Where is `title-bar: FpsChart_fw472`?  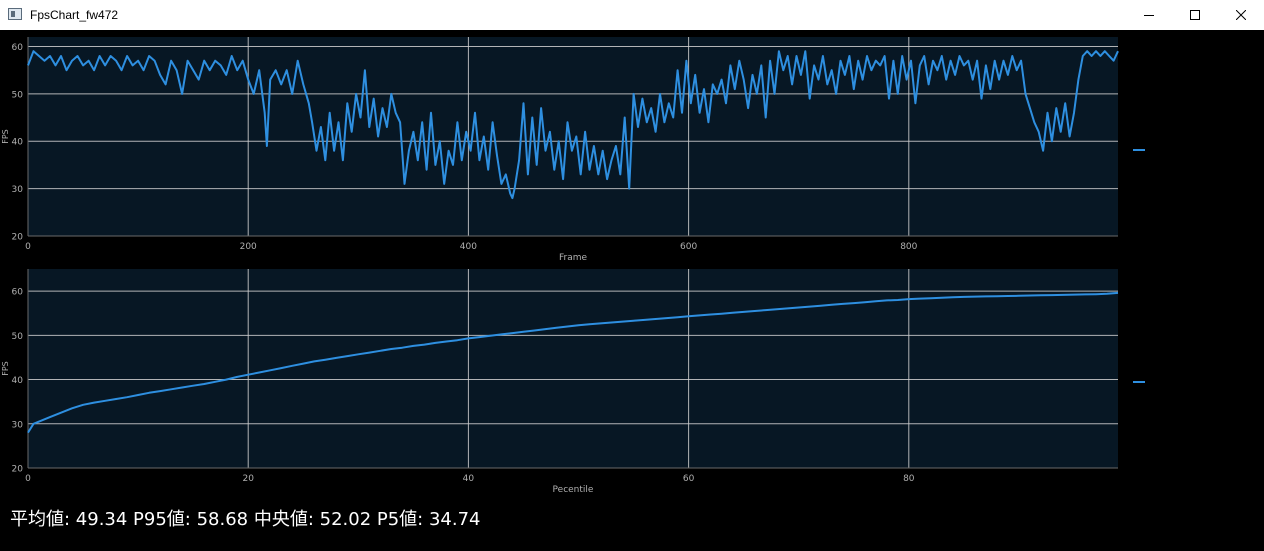
title-bar: FpsChart_fw472 is located at coordinates (632, 15).